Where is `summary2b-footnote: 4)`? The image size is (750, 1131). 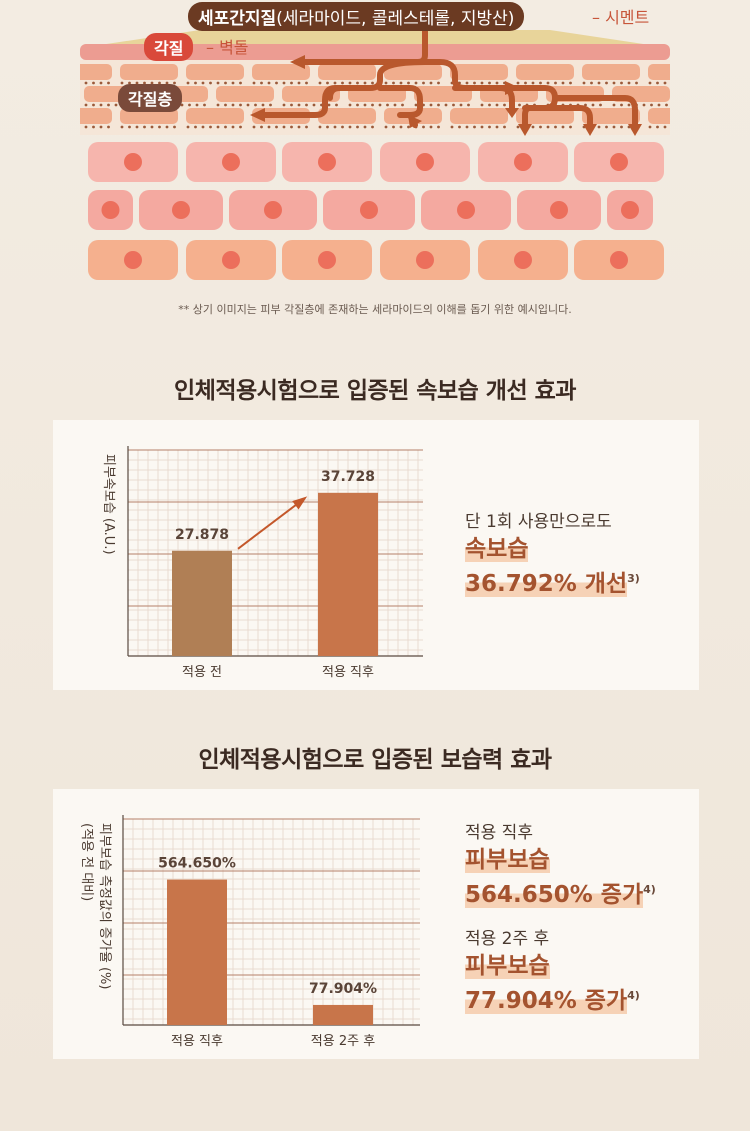 summary2b-footnote: 4) is located at coordinates (633, 995).